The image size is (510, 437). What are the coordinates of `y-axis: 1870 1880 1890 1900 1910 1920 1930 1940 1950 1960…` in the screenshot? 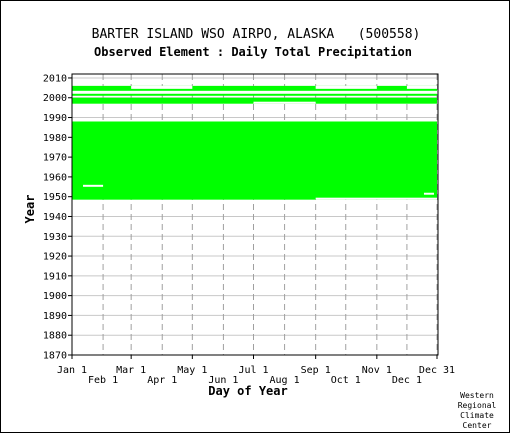 It's located at (57, 217).